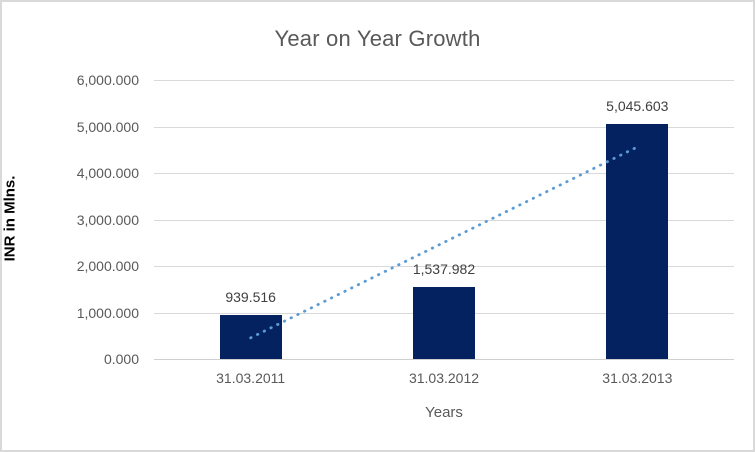 Image resolution: width=755 pixels, height=452 pixels. Describe the element at coordinates (107, 173) in the screenshot. I see `y-tick-label: 4,000.000` at that location.